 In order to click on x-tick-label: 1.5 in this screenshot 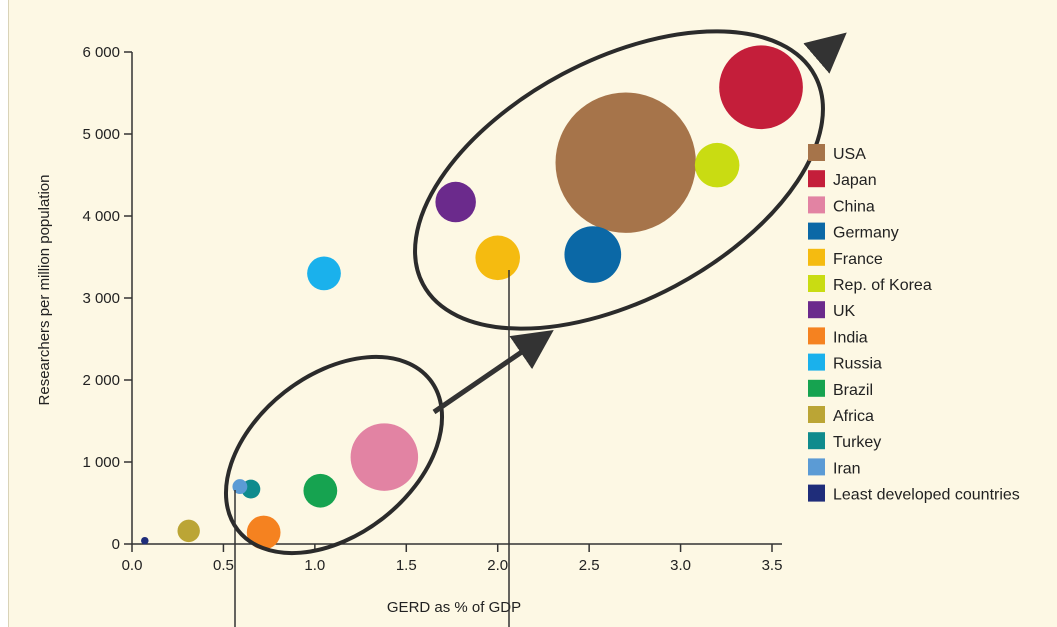, I will do `click(406, 565)`.